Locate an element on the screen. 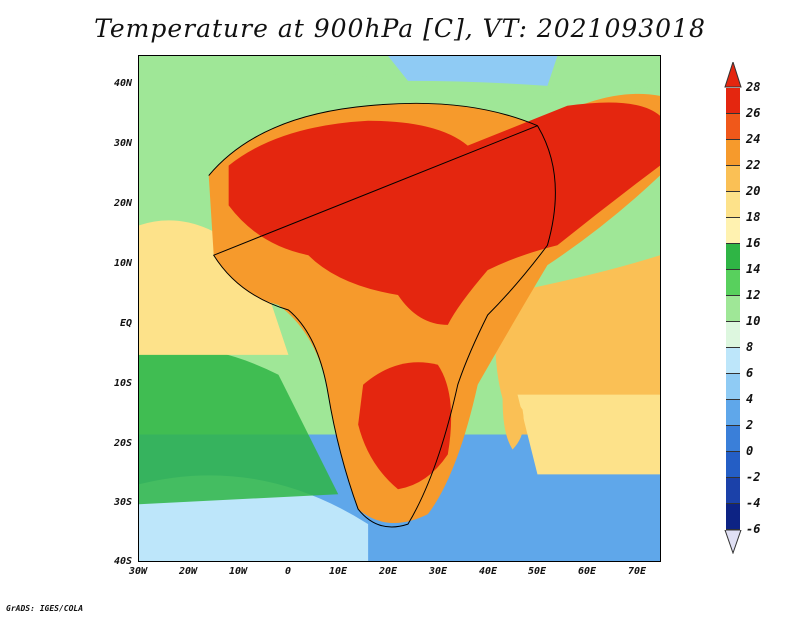 This screenshot has height=618, width=800. madagascar is located at coordinates (513, 424).